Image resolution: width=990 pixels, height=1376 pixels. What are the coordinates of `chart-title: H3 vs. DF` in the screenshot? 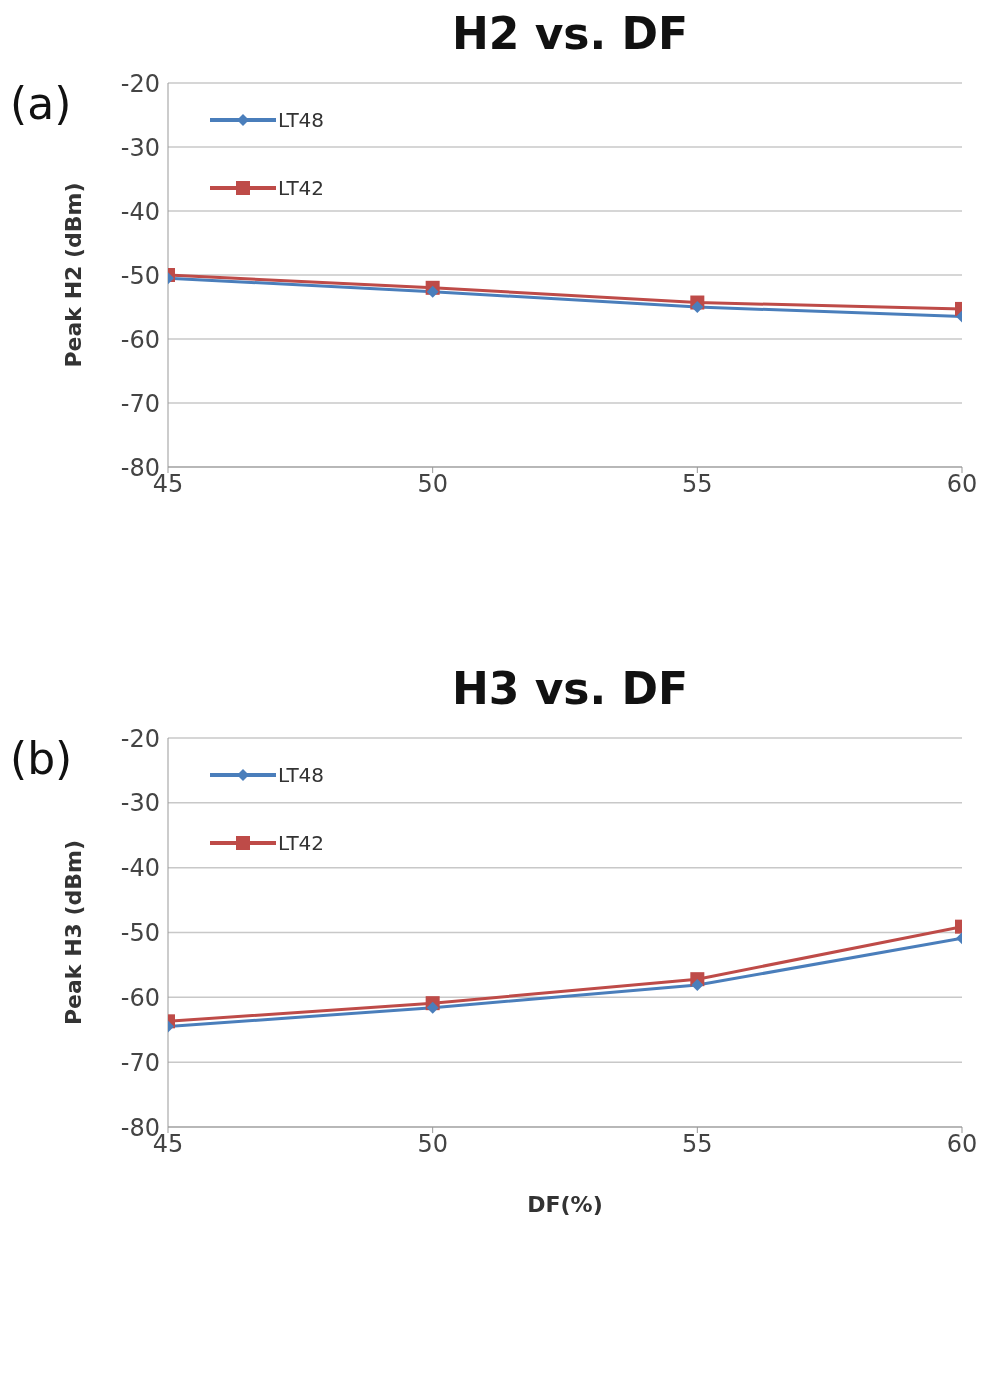 It's located at (570, 689).